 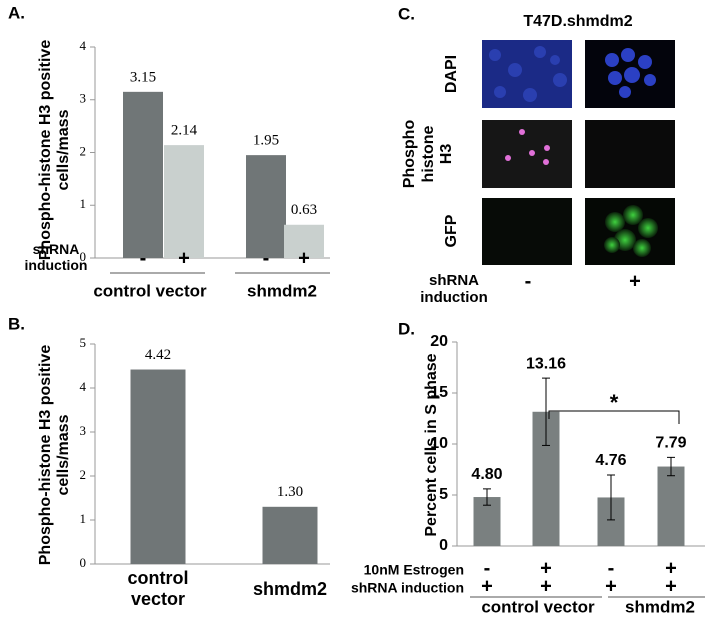 What do you see at coordinates (614, 402) in the screenshot?
I see `annotation: *` at bounding box center [614, 402].